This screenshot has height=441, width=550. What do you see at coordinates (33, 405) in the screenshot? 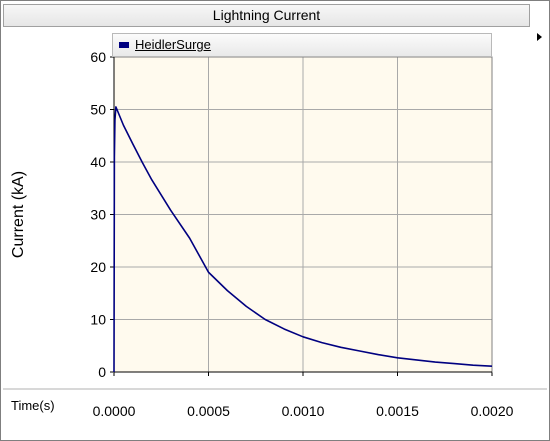
I see `x-axis-label: Time(s)` at bounding box center [33, 405].